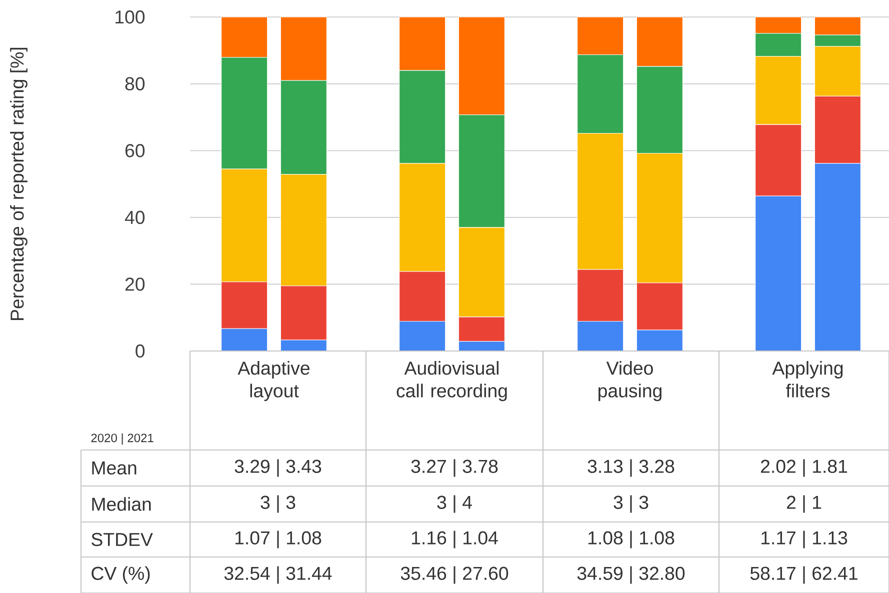 The image size is (889, 593). What do you see at coordinates (134, 217) in the screenshot?
I see `y-tick-label: 40` at bounding box center [134, 217].